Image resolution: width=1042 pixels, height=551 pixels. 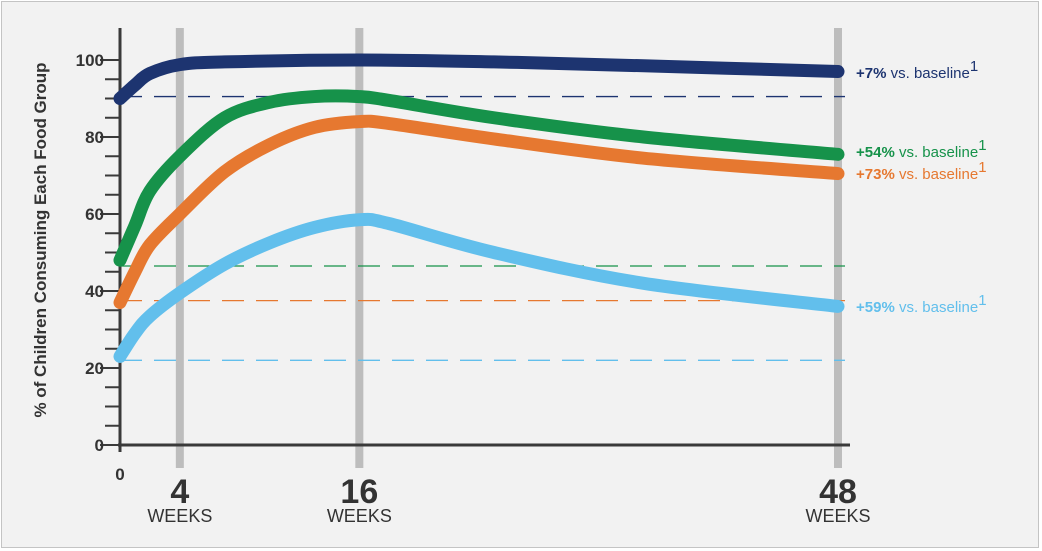 I want to click on annotation-percent: +59%, so click(x=875, y=307).